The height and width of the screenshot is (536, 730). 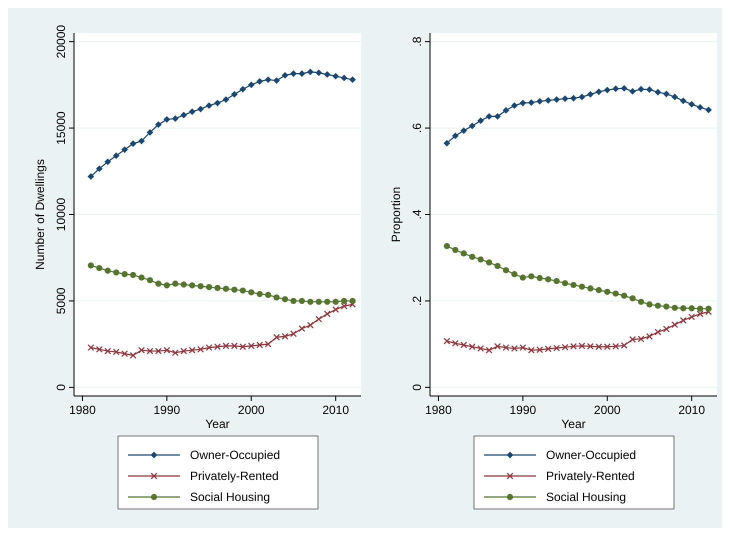 What do you see at coordinates (234, 476) in the screenshot?
I see `legend-label: Privately-Rented` at bounding box center [234, 476].